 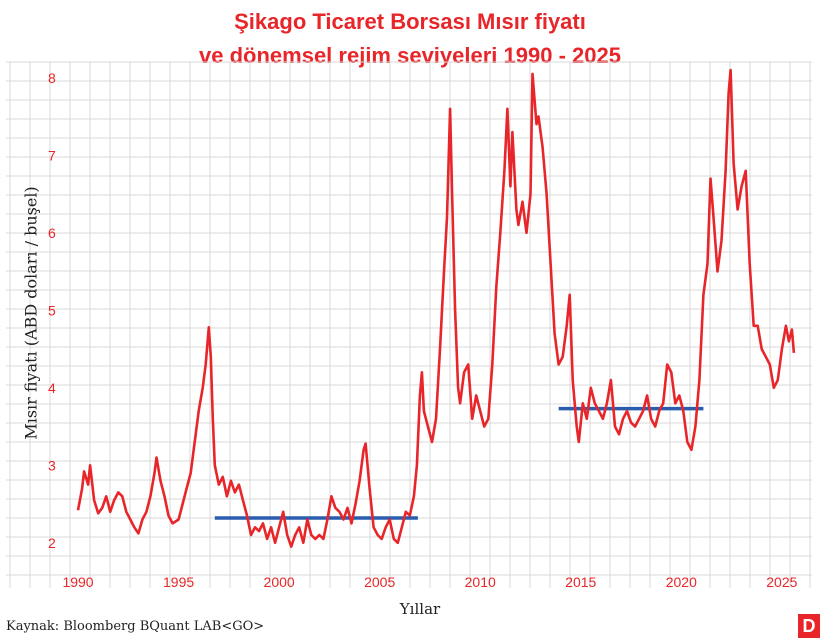 What do you see at coordinates (52, 465) in the screenshot?
I see `y-tick-label: 3` at bounding box center [52, 465].